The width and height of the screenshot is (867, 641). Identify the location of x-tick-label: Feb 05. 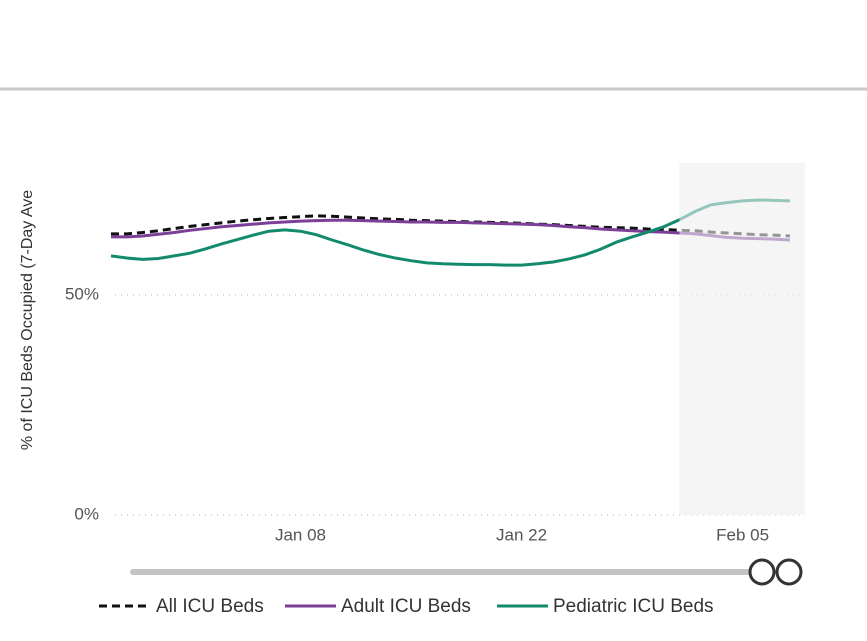
(742, 534).